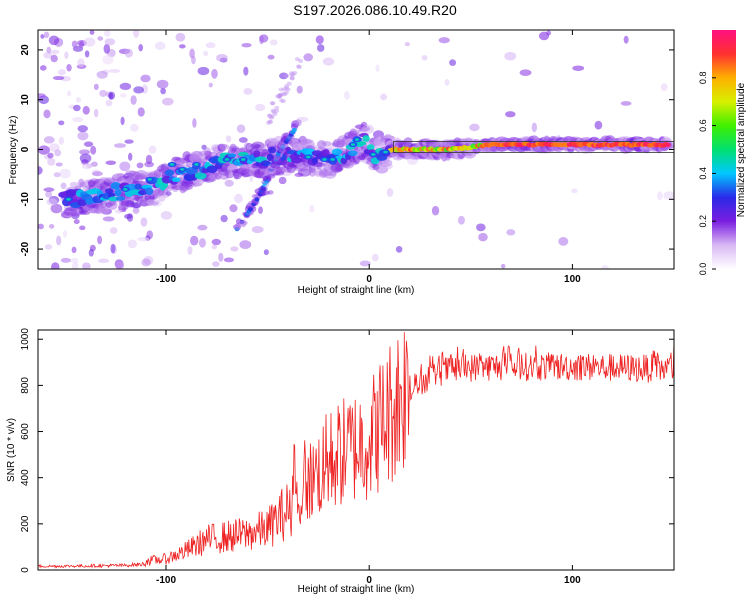  I want to click on colorbar-label: Normalized spectral amplitude, so click(741, 149).